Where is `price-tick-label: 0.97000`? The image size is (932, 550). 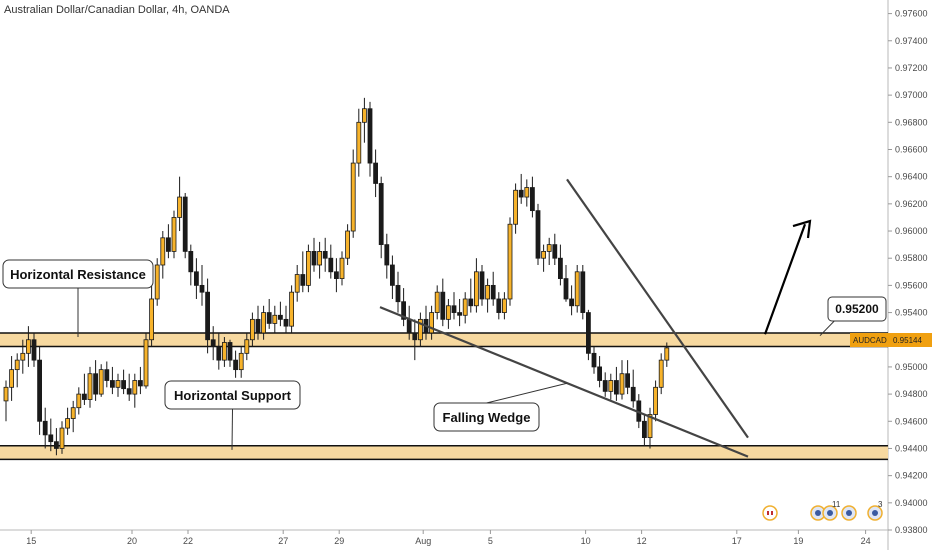 price-tick-label: 0.97000 is located at coordinates (911, 95).